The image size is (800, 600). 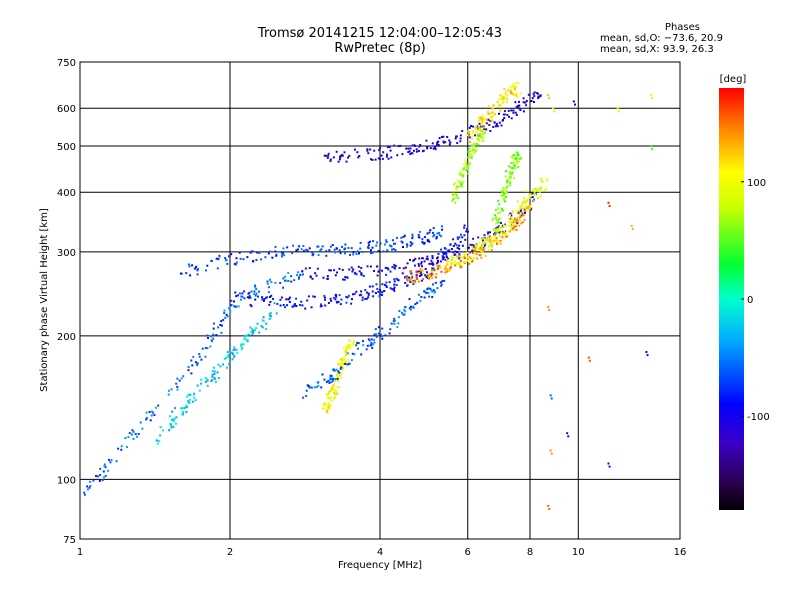 I want to click on x-tick-label: 1, so click(x=80, y=552).